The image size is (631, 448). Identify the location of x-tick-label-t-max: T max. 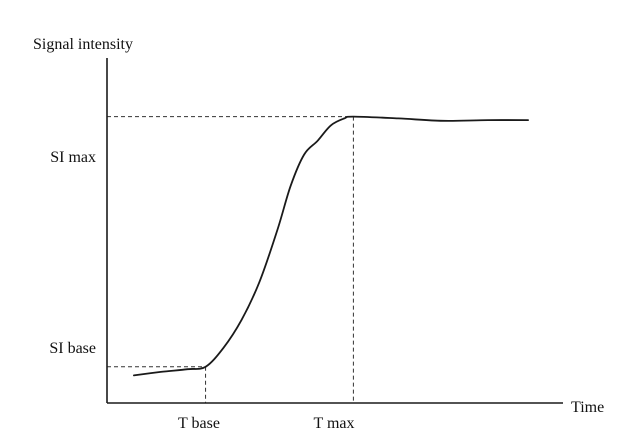
(333, 423).